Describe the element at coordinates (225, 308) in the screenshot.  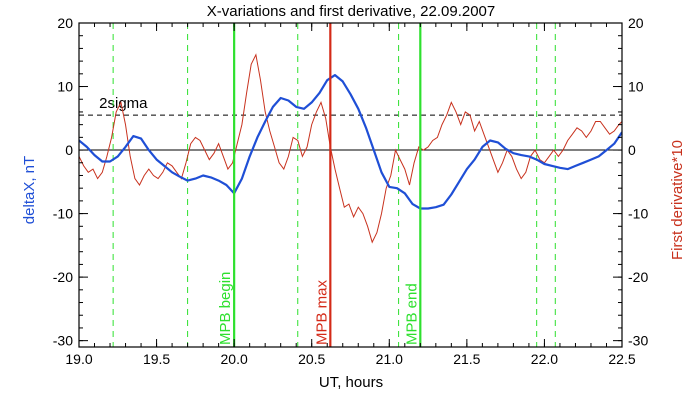
I see `marker-label-0: MPB begin` at that location.